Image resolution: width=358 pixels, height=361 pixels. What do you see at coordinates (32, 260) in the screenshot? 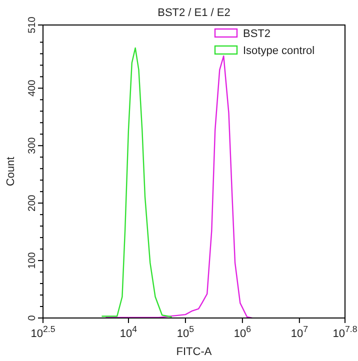
I see `y-tick-label: 100` at bounding box center [32, 260].